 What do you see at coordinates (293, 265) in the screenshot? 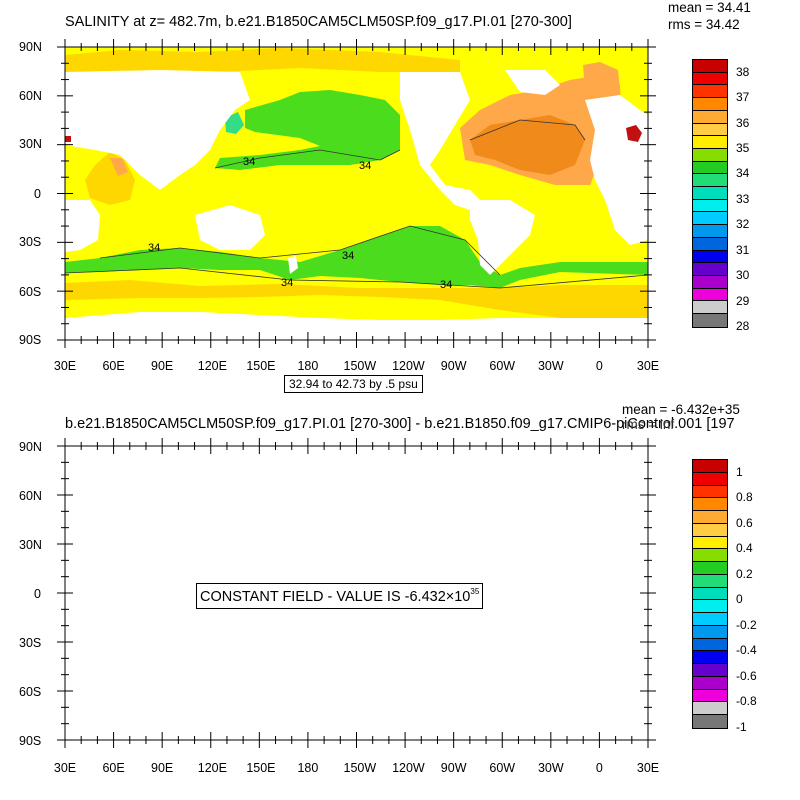
I see `land-new-zealand` at bounding box center [293, 265].